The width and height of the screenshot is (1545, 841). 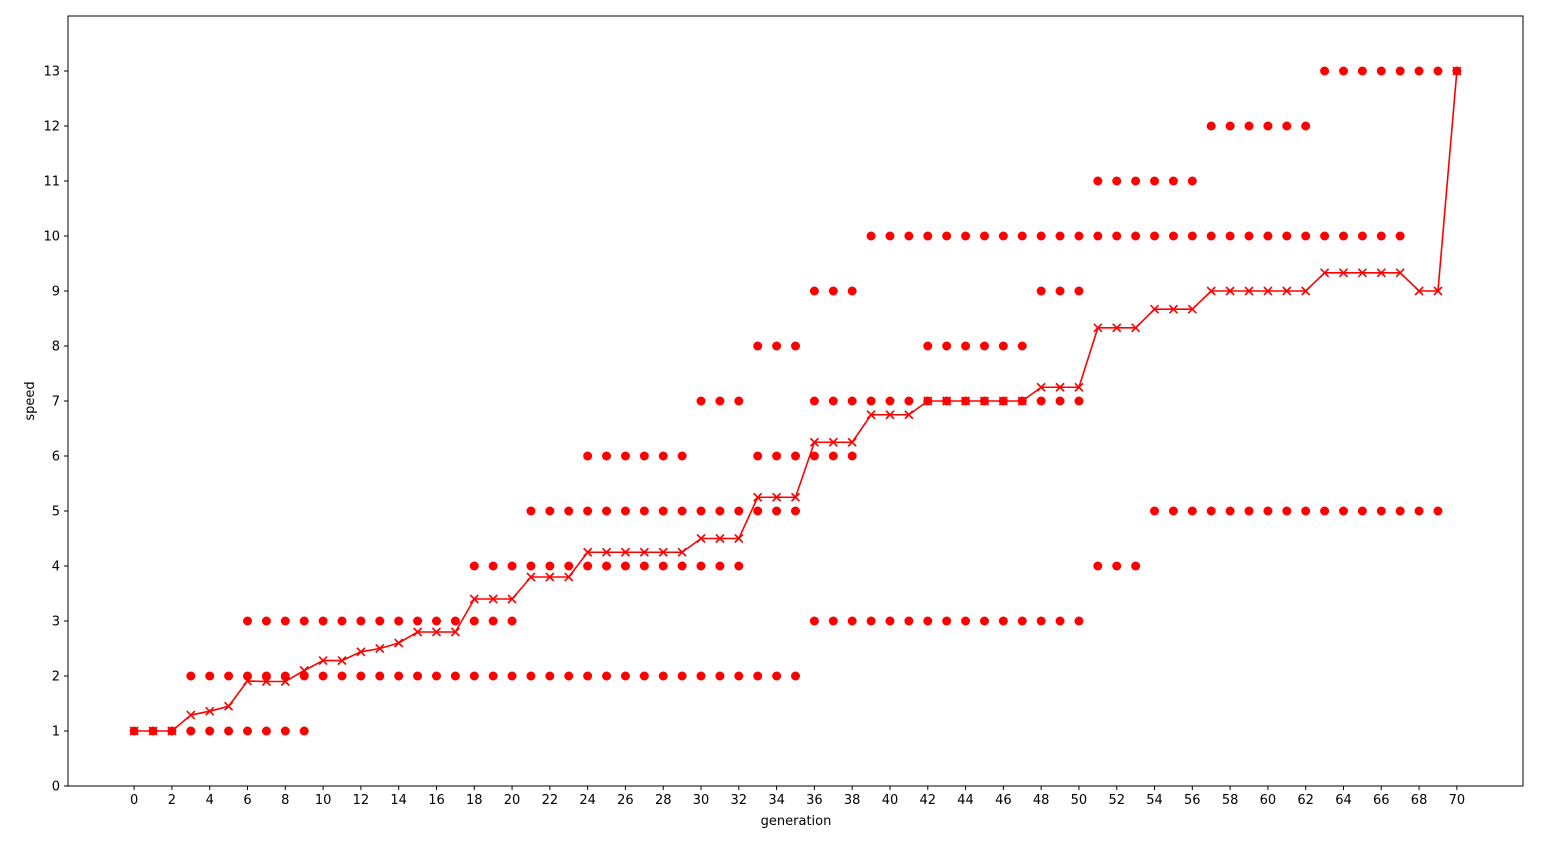 What do you see at coordinates (56, 457) in the screenshot?
I see `y-tick-label: 6` at bounding box center [56, 457].